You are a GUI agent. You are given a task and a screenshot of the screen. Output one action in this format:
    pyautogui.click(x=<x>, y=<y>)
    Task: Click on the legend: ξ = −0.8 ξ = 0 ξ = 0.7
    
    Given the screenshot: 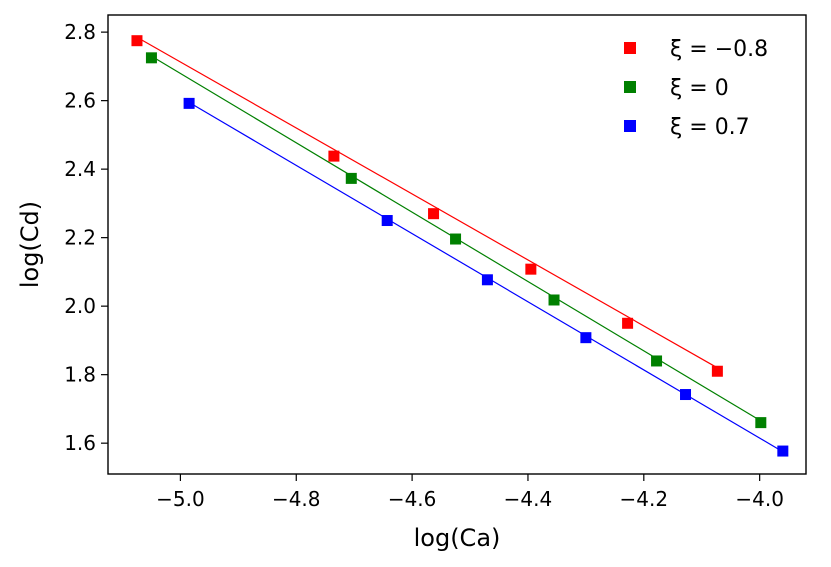 What is the action you would take?
    pyautogui.click(x=696, y=88)
    